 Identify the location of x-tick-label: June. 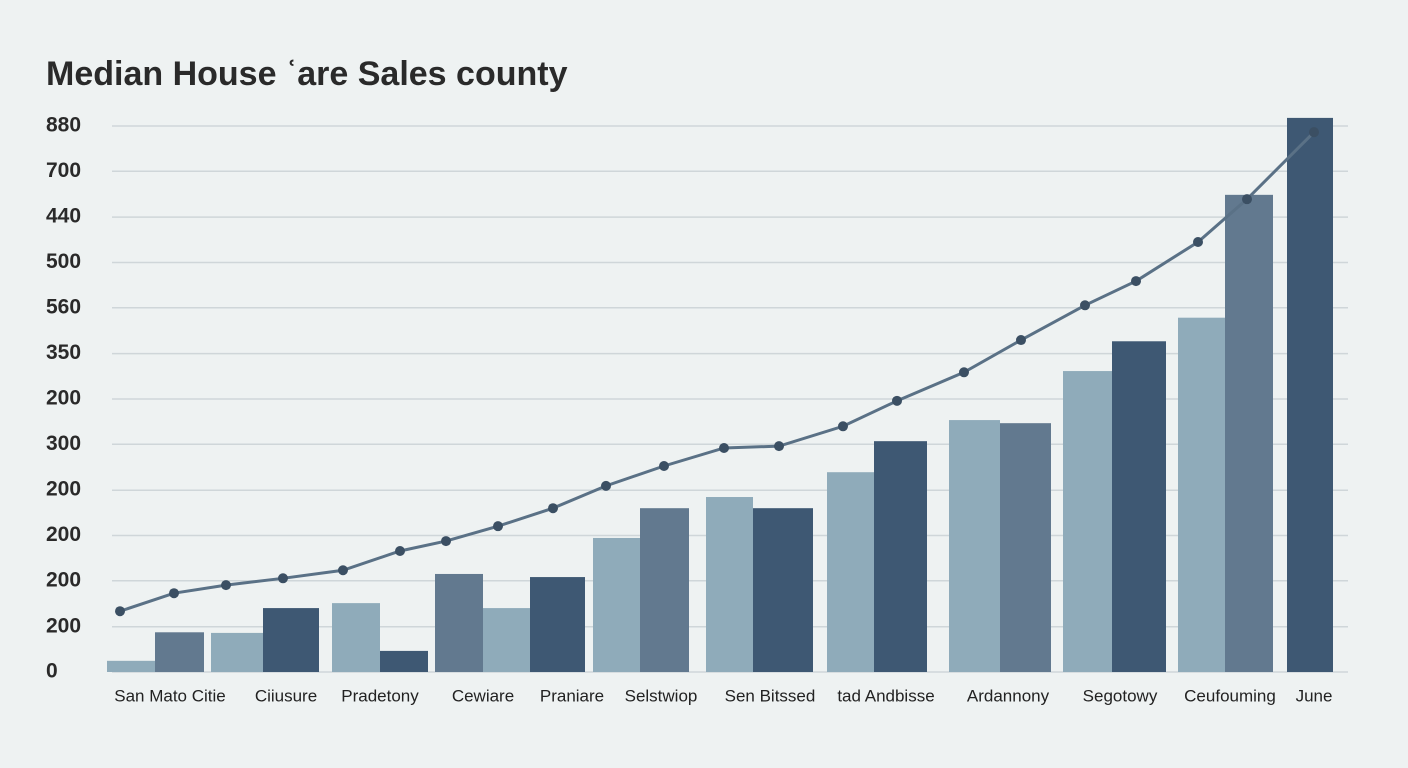
(1314, 695).